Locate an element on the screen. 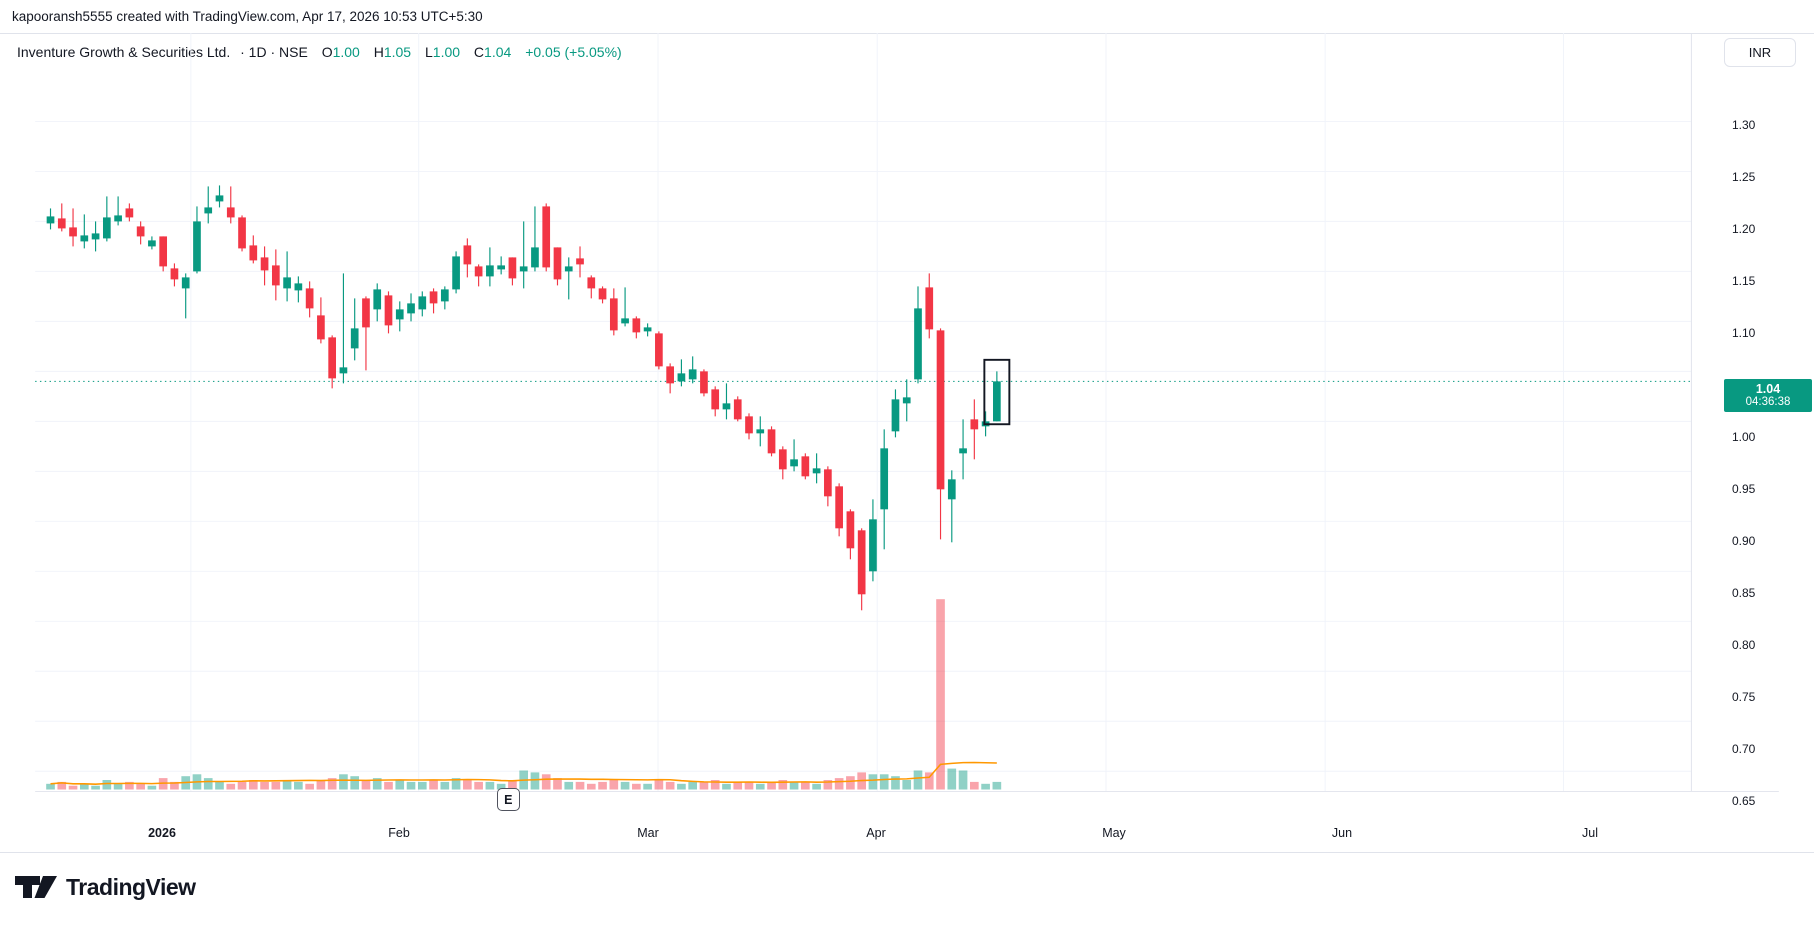 This screenshot has height=927, width=1814. ohlc-close-label: C is located at coordinates (479, 52).